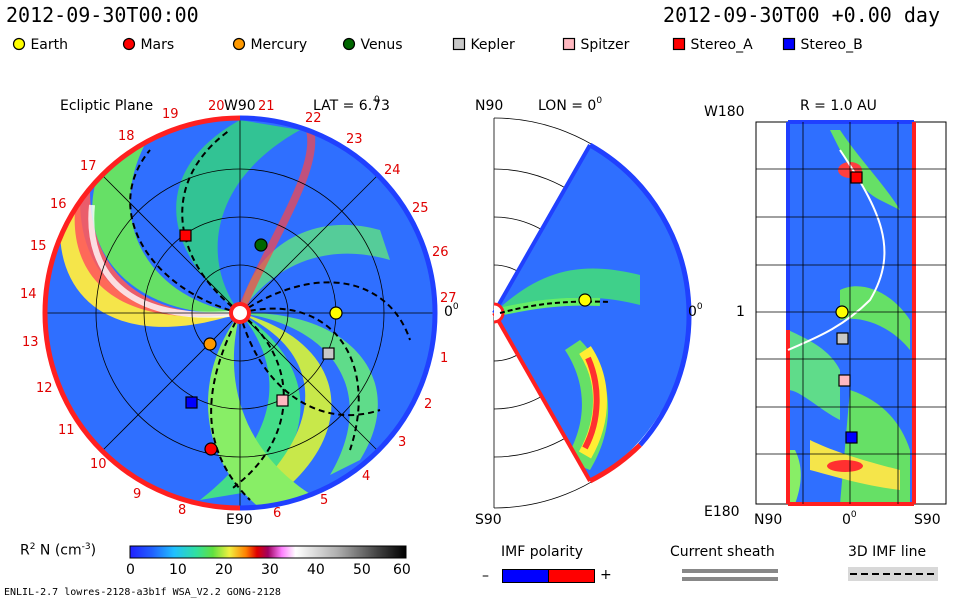 This screenshot has width=960, height=600. I want to click on legend-label: Spitzer, so click(605, 45).